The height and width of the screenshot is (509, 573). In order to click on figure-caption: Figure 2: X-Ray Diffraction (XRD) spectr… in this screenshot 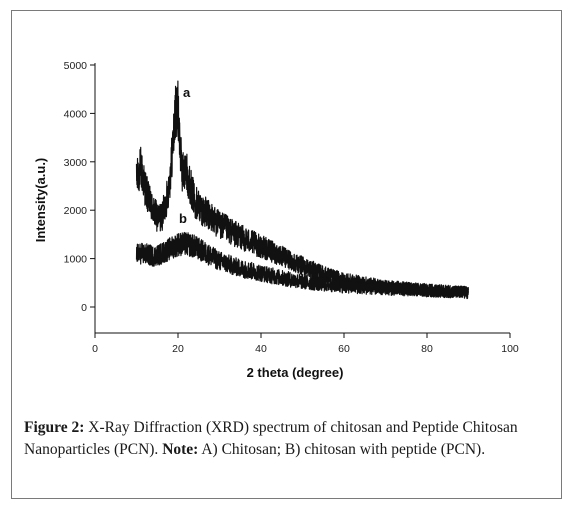, I will do `click(289, 439)`.